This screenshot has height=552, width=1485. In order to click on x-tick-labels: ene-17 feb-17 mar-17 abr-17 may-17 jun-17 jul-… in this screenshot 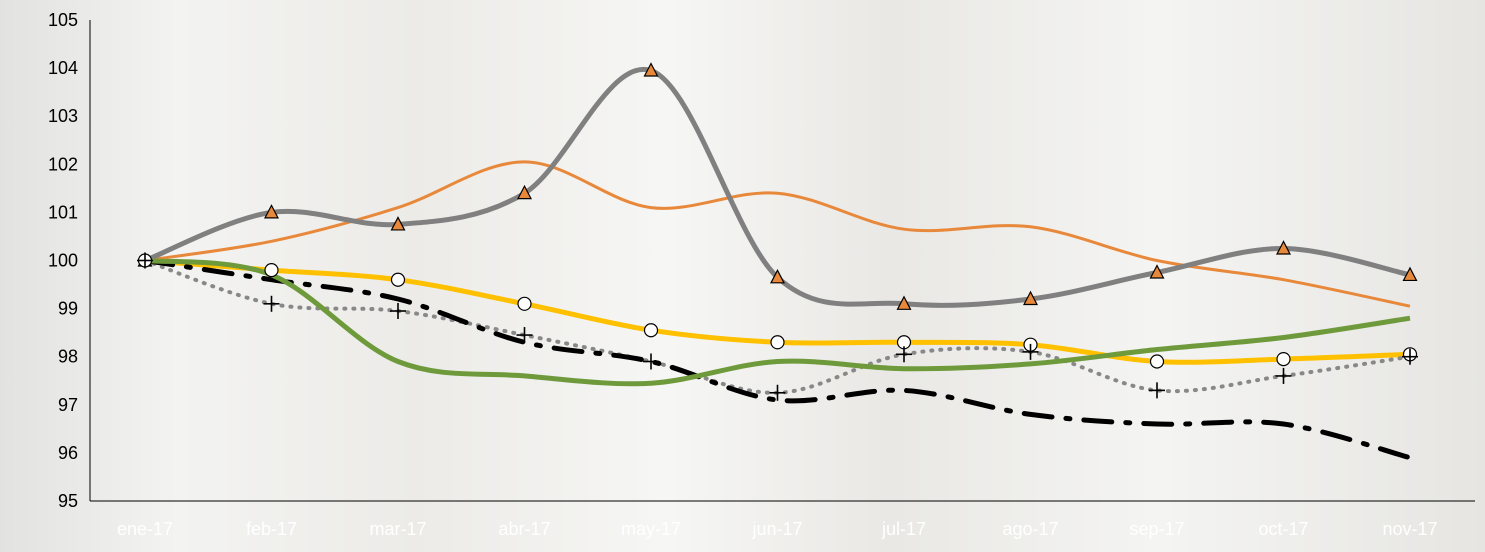, I will do `click(777, 529)`.